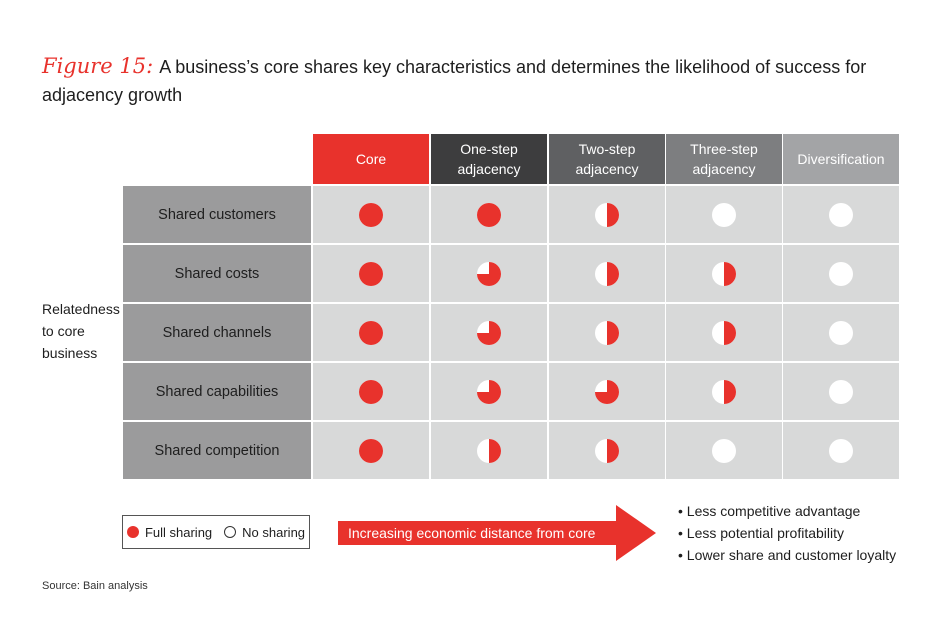 Image resolution: width=950 pixels, height=638 pixels. Describe the element at coordinates (230, 532) in the screenshot. I see `no-sharing-icon` at that location.